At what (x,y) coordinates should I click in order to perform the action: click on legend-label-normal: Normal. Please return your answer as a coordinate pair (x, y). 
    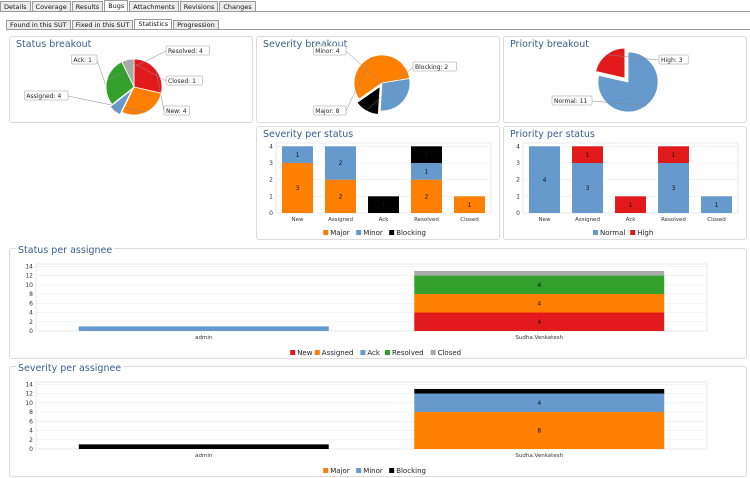
    Looking at the image, I should click on (612, 233).